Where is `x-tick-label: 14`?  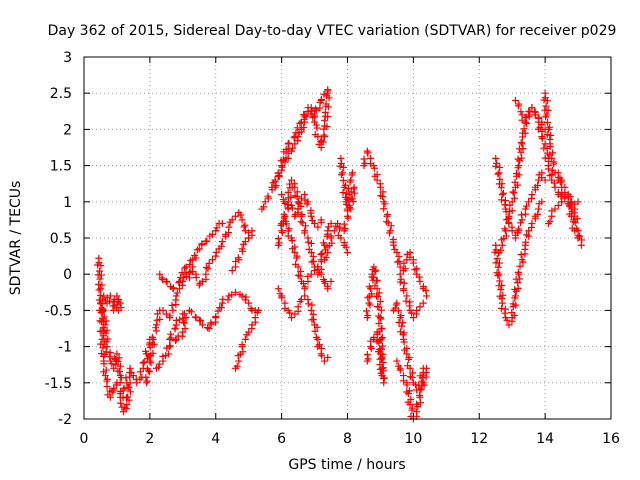
x-tick-label: 14 is located at coordinates (545, 439).